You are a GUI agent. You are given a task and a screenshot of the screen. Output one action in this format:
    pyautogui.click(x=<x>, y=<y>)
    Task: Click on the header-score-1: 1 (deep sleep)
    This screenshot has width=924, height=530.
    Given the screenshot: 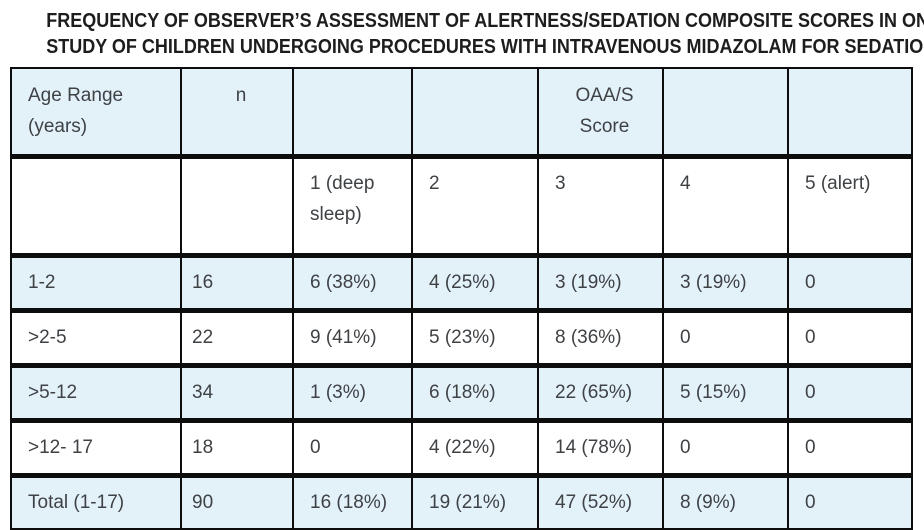 What is the action you would take?
    pyautogui.click(x=352, y=207)
    